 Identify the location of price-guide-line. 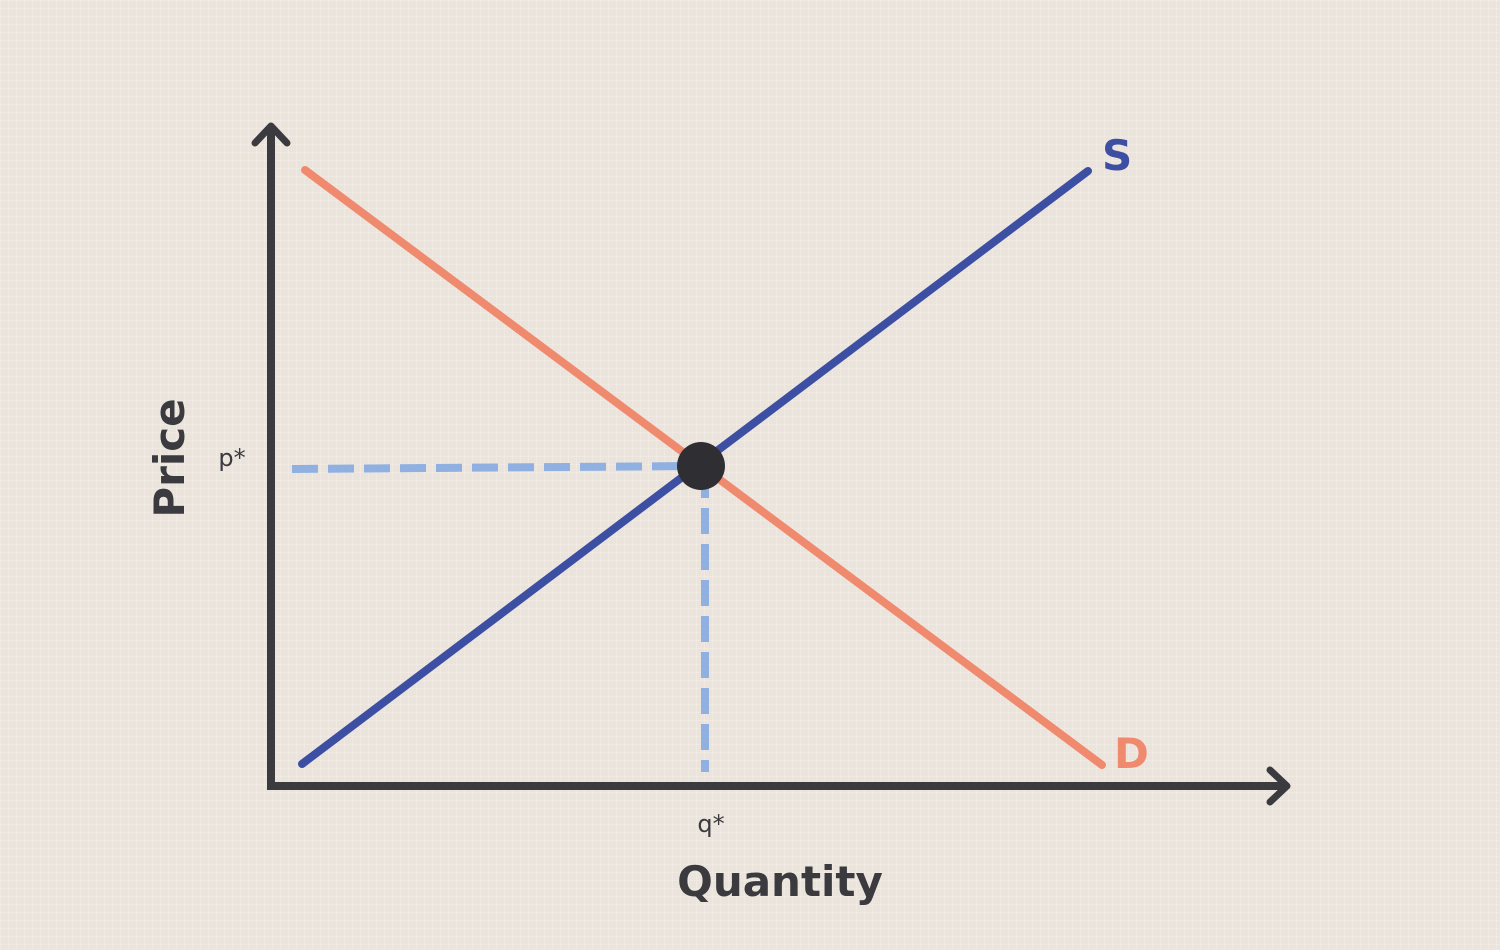
(497, 467).